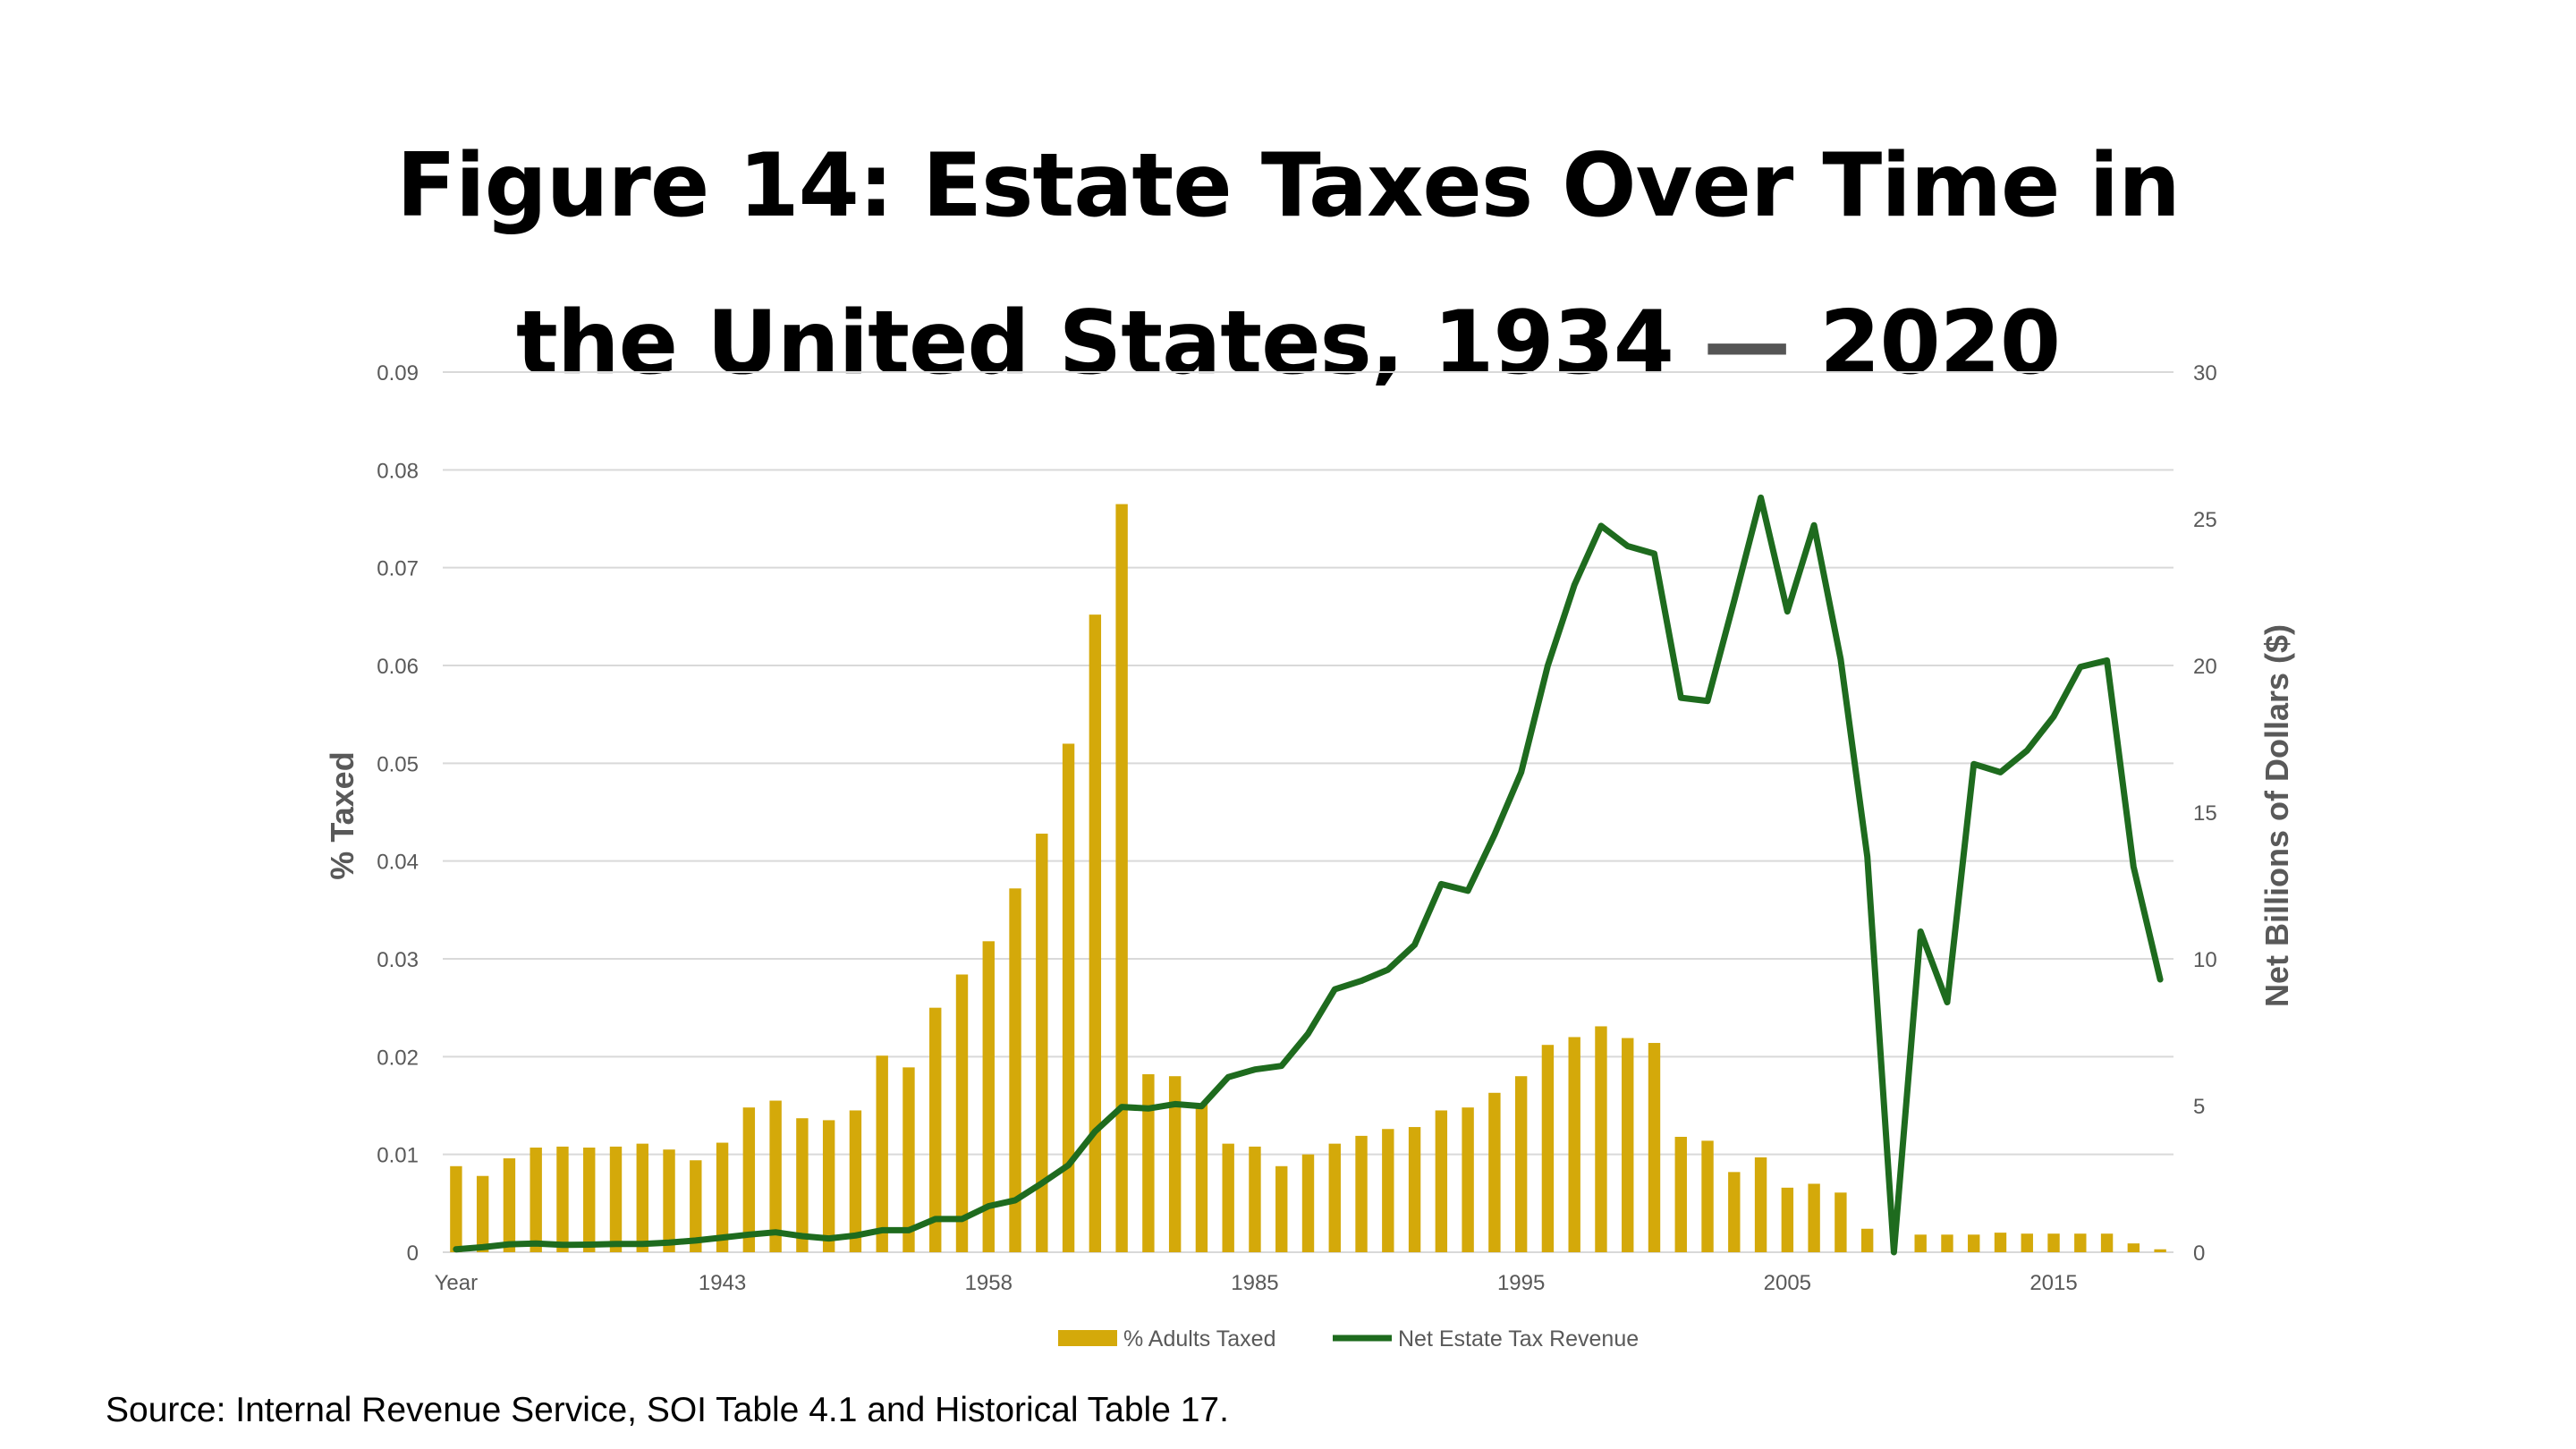 Image resolution: width=2576 pixels, height=1449 pixels. Describe the element at coordinates (457, 1283) in the screenshot. I see `x-tick-label: Year` at that location.